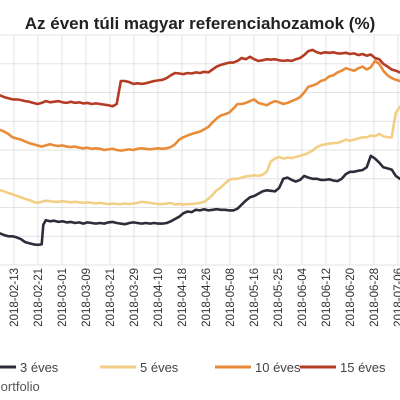 The image size is (400, 400). Describe the element at coordinates (183, 297) in the screenshot. I see `x-tick-label: 2018-04-18` at that location.